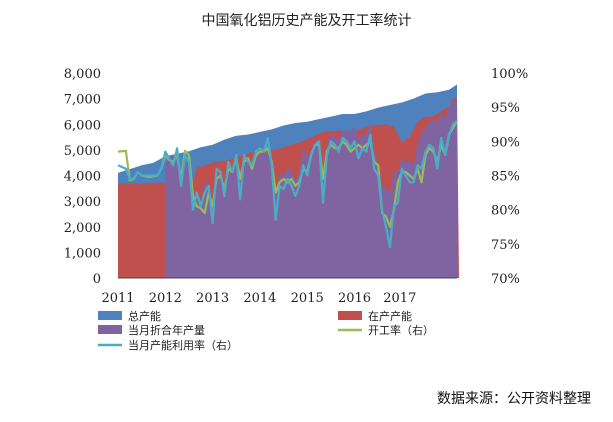 The width and height of the screenshot is (613, 422). I want to click on right-tick-label: 80%, so click(505, 211).